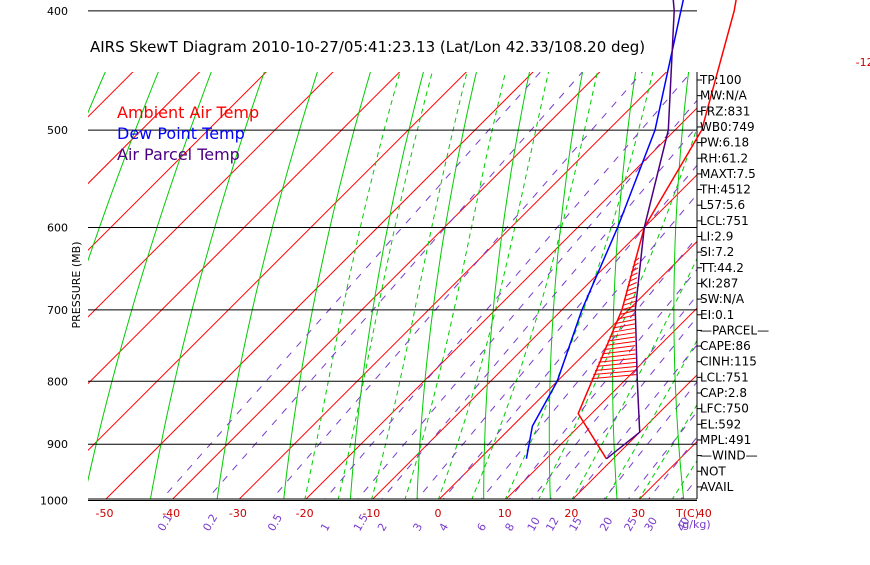 The height and width of the screenshot is (565, 870). What do you see at coordinates (863, 62) in the screenshot?
I see `top-temp-tick: -120` at bounding box center [863, 62].